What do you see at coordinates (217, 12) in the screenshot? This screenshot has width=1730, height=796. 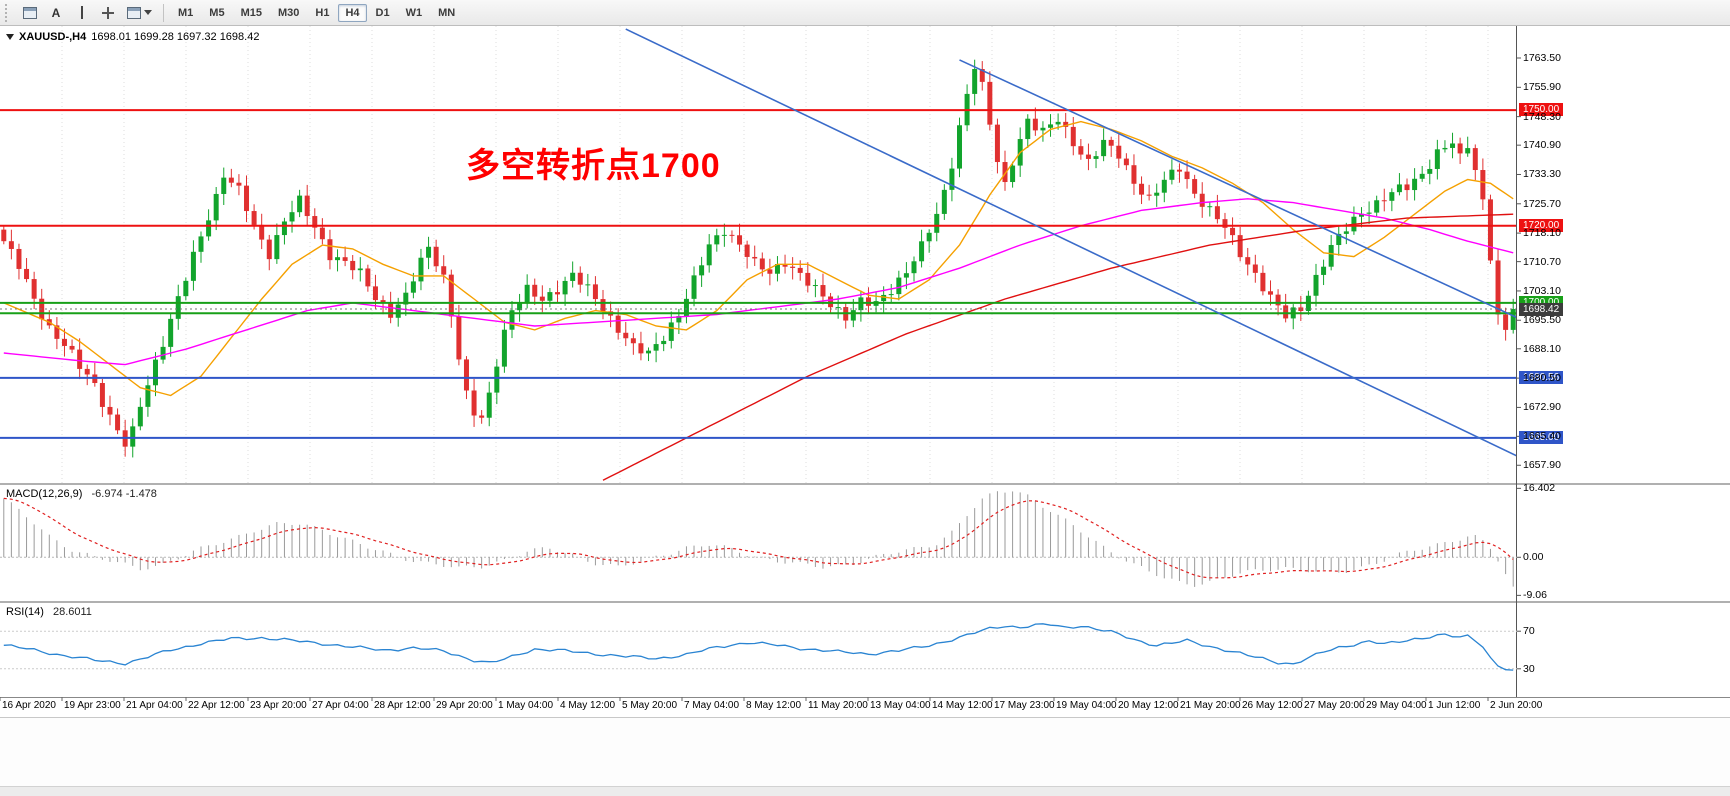 I see `timeframe-button-m5: M5` at bounding box center [217, 12].